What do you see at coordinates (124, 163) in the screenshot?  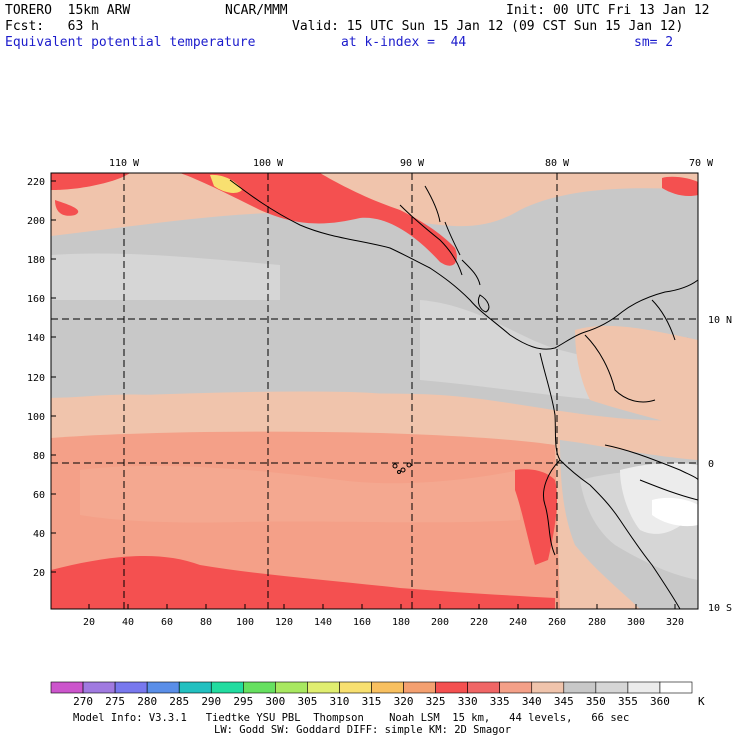 I see `lon-label: 110 W` at bounding box center [124, 163].